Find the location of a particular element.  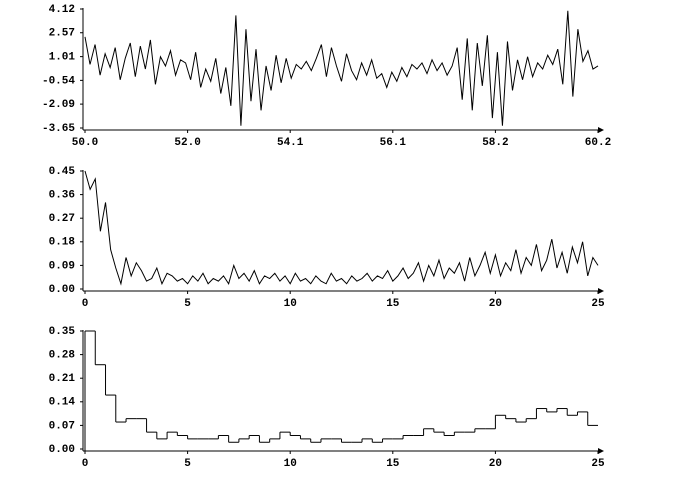

y-tick-label: 2.57 is located at coordinates (62, 34).